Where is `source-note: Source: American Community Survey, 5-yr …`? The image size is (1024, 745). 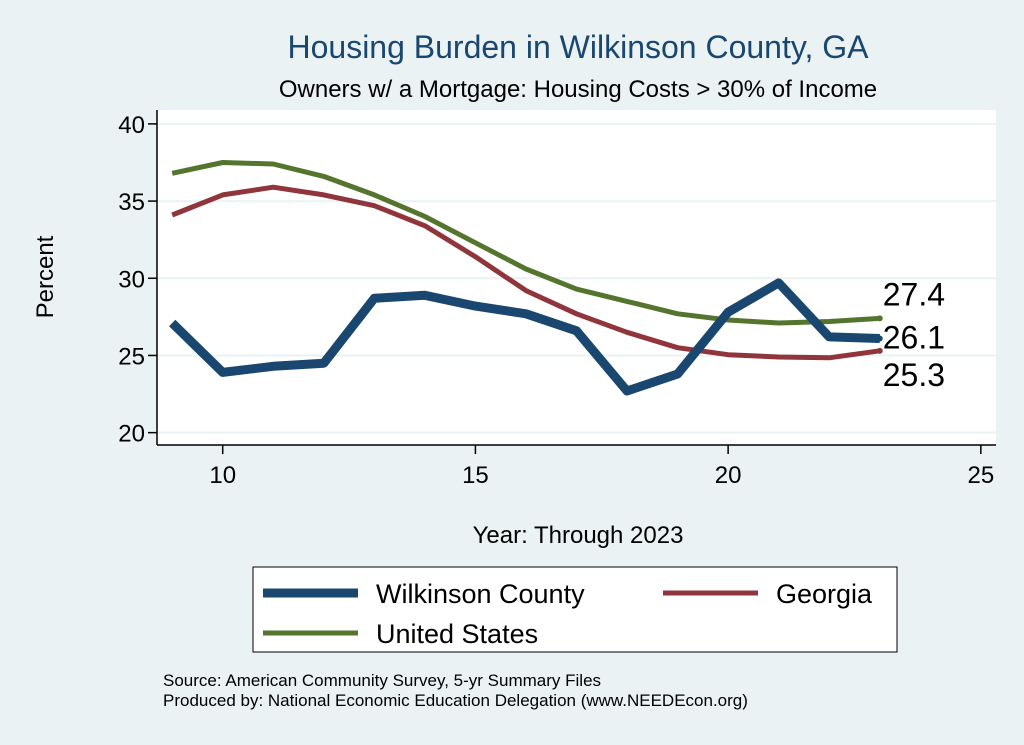 source-note: Source: American Community Survey, 5-yr … is located at coordinates (382, 680).